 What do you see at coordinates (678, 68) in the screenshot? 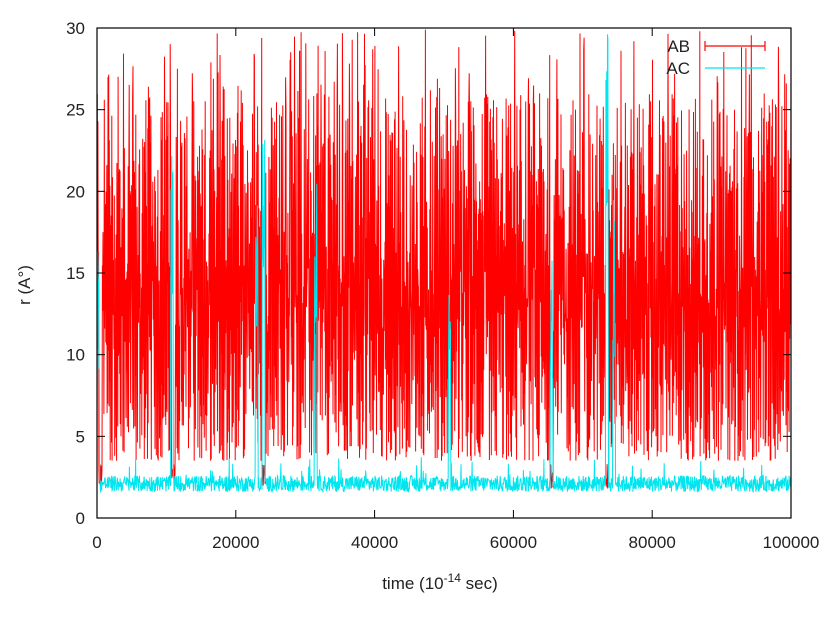
I see `legend-label-ac: AC` at bounding box center [678, 68].